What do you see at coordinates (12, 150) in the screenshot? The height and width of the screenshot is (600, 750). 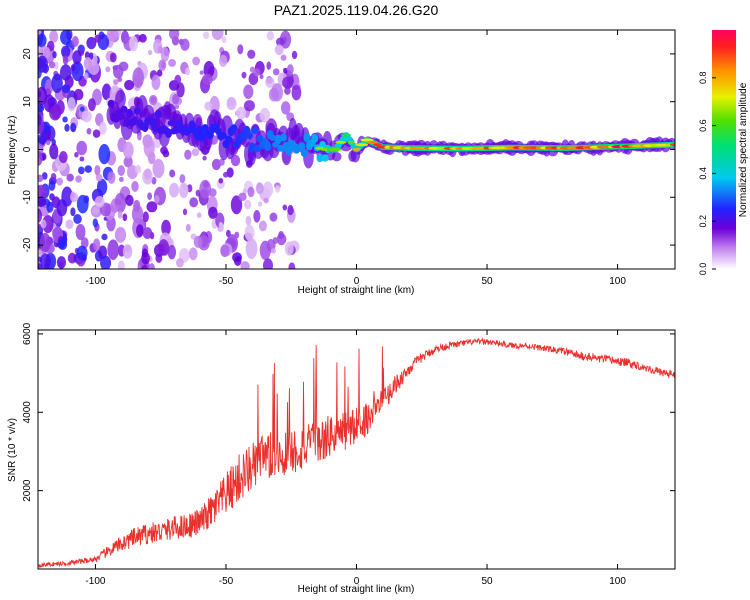 I see `spectrogram-y-label: Frequency (Hz)` at bounding box center [12, 150].